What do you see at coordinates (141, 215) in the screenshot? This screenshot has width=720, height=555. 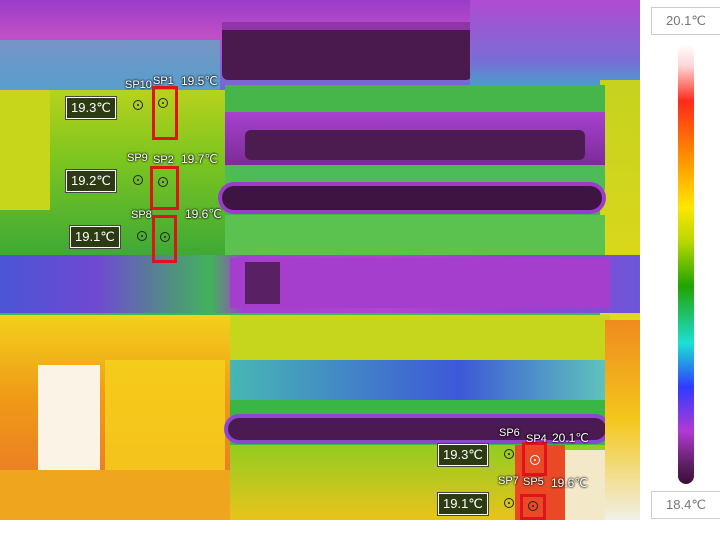 I see `spot-label-sp8: SP8` at bounding box center [141, 215].